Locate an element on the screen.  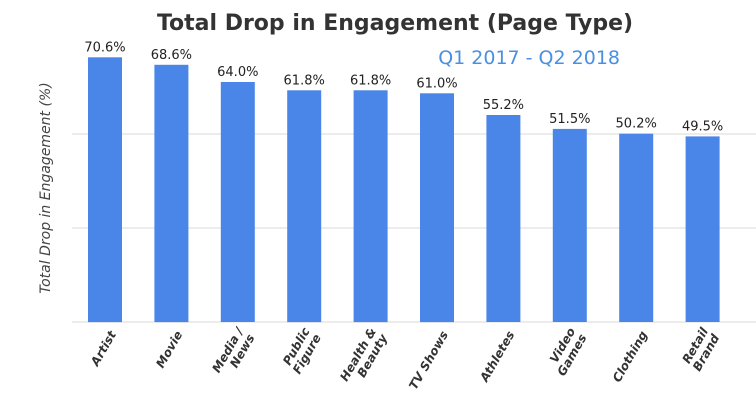
x-tick-label-1-line-0: Movie is located at coordinates (169, 350).